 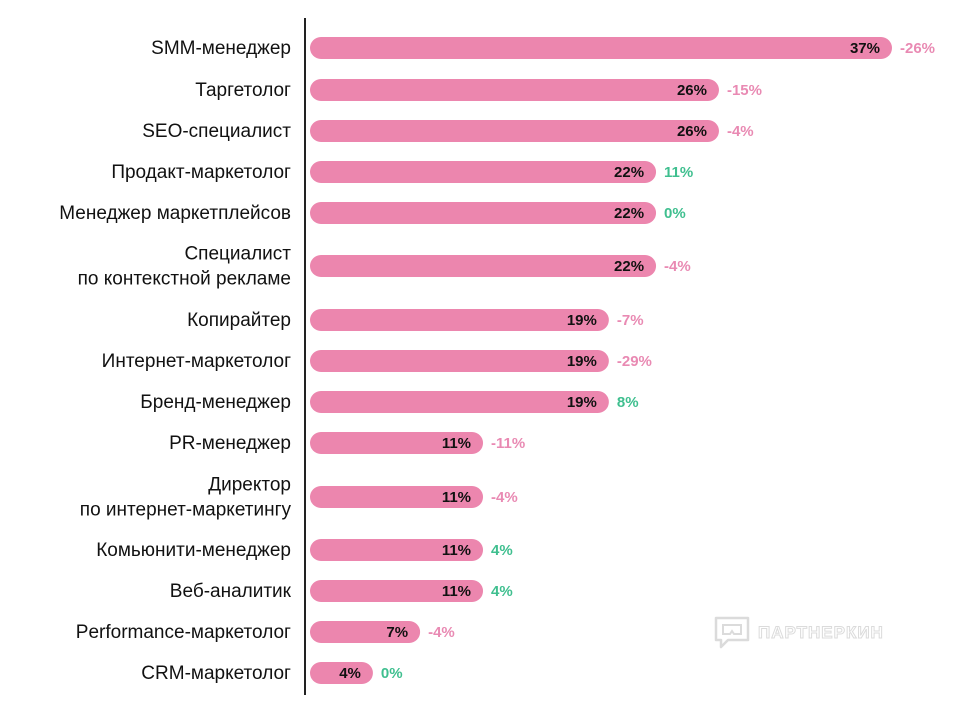 I want to click on category-label-line: PR-менеджер, so click(x=230, y=443).